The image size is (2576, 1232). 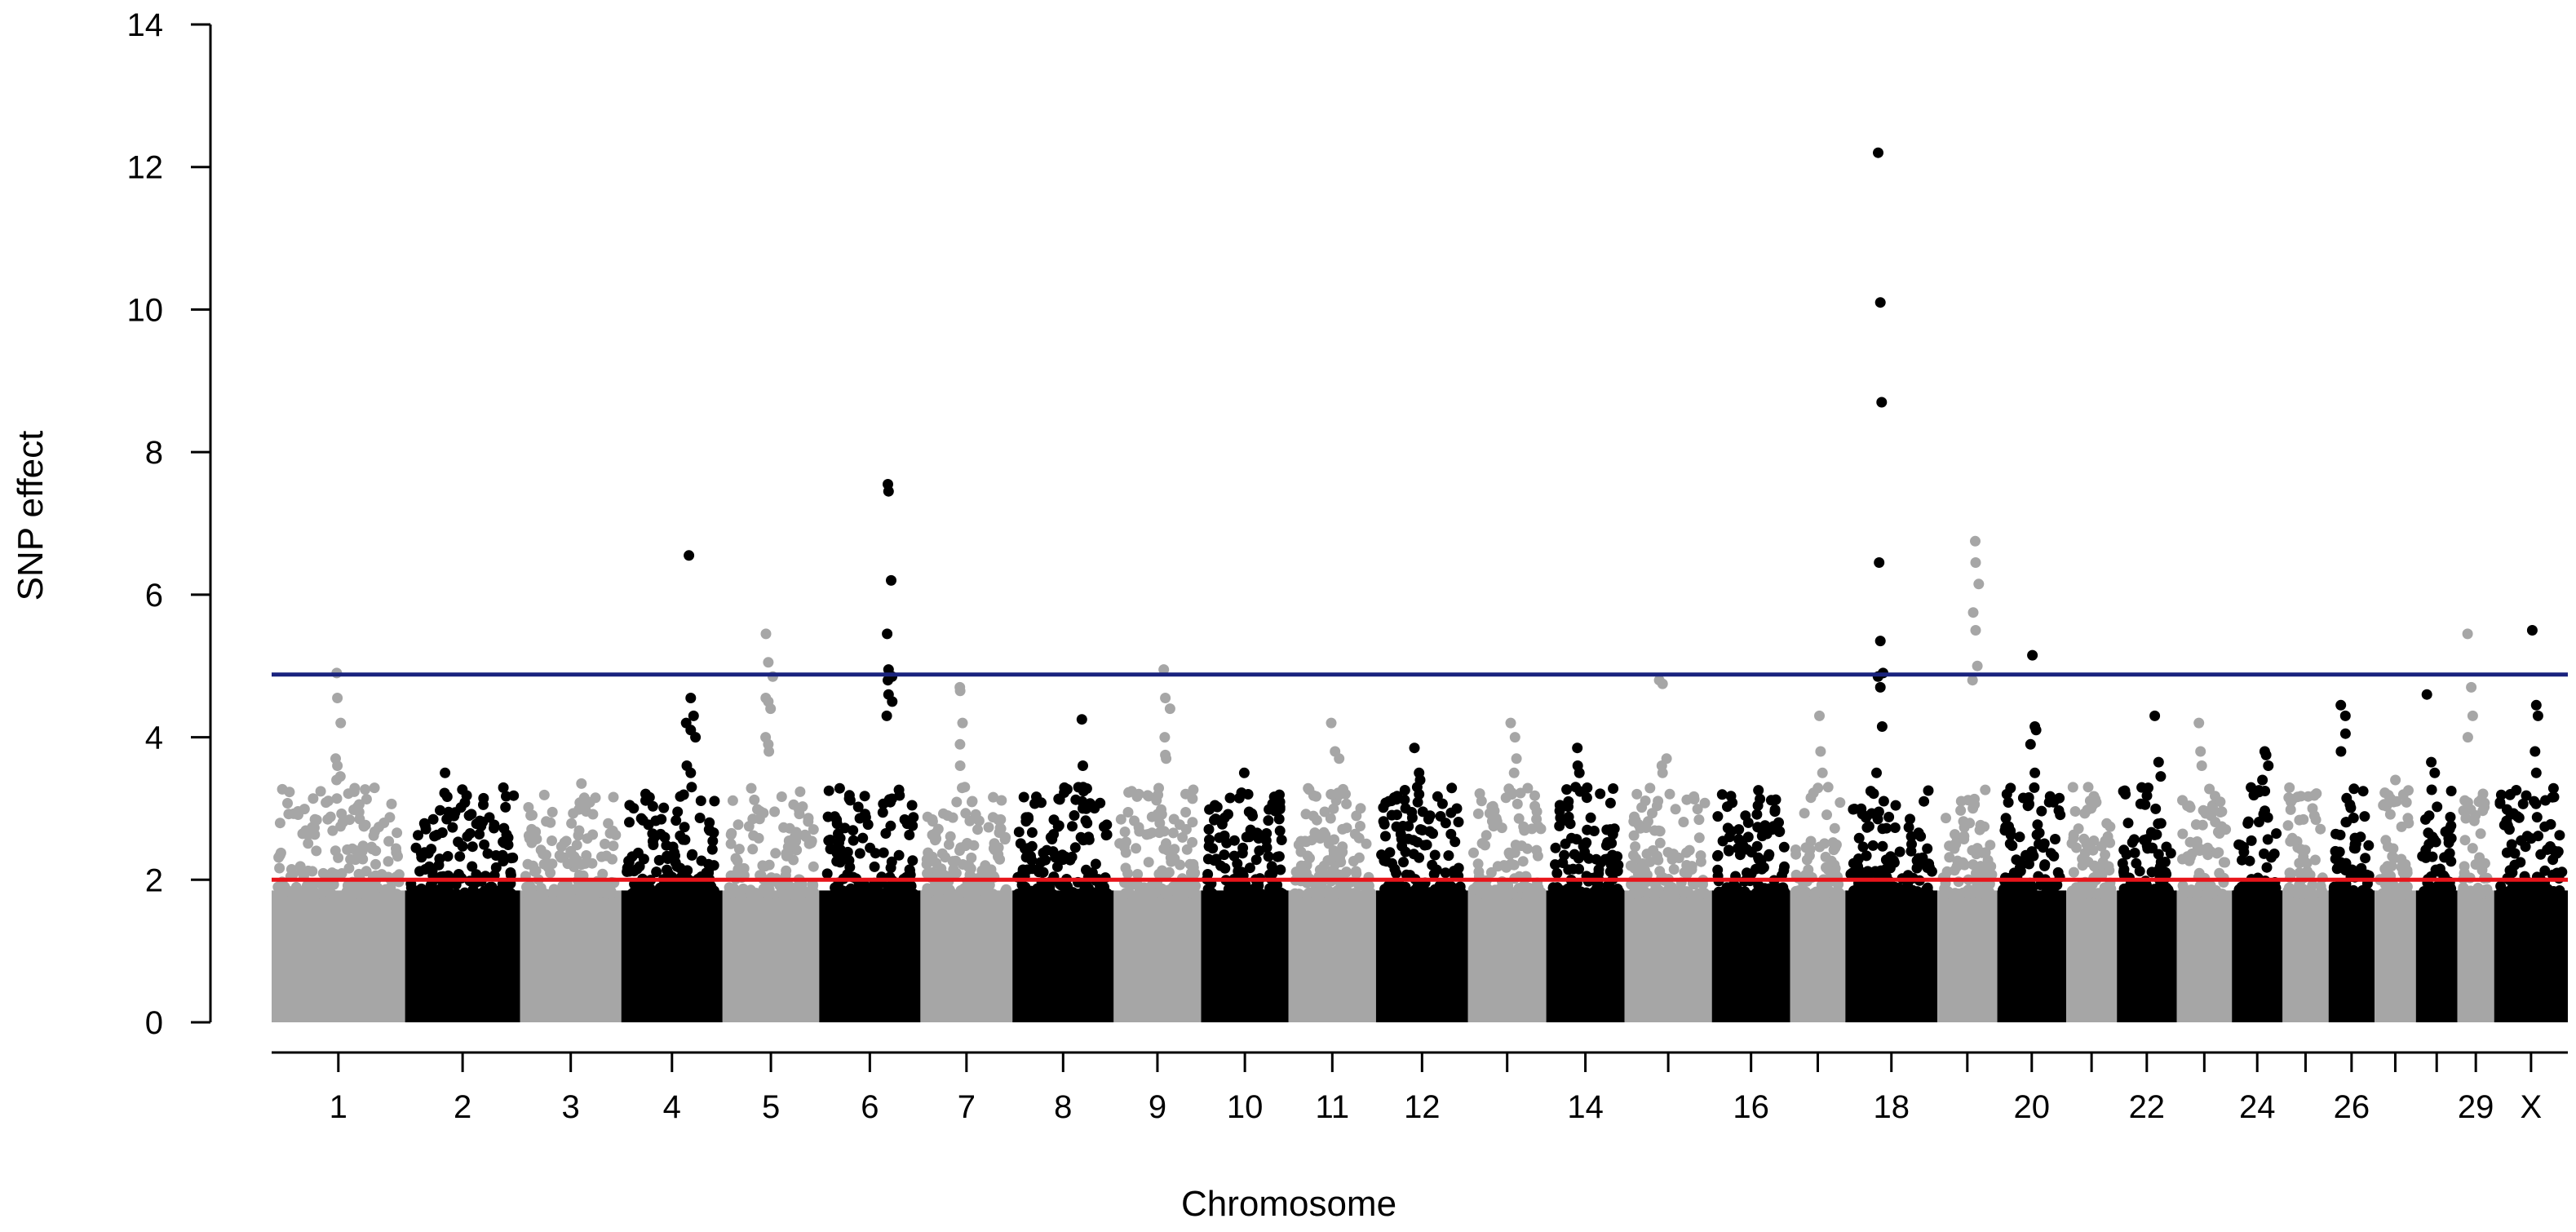 I want to click on snp-peak-point-chr29, so click(x=2467, y=634).